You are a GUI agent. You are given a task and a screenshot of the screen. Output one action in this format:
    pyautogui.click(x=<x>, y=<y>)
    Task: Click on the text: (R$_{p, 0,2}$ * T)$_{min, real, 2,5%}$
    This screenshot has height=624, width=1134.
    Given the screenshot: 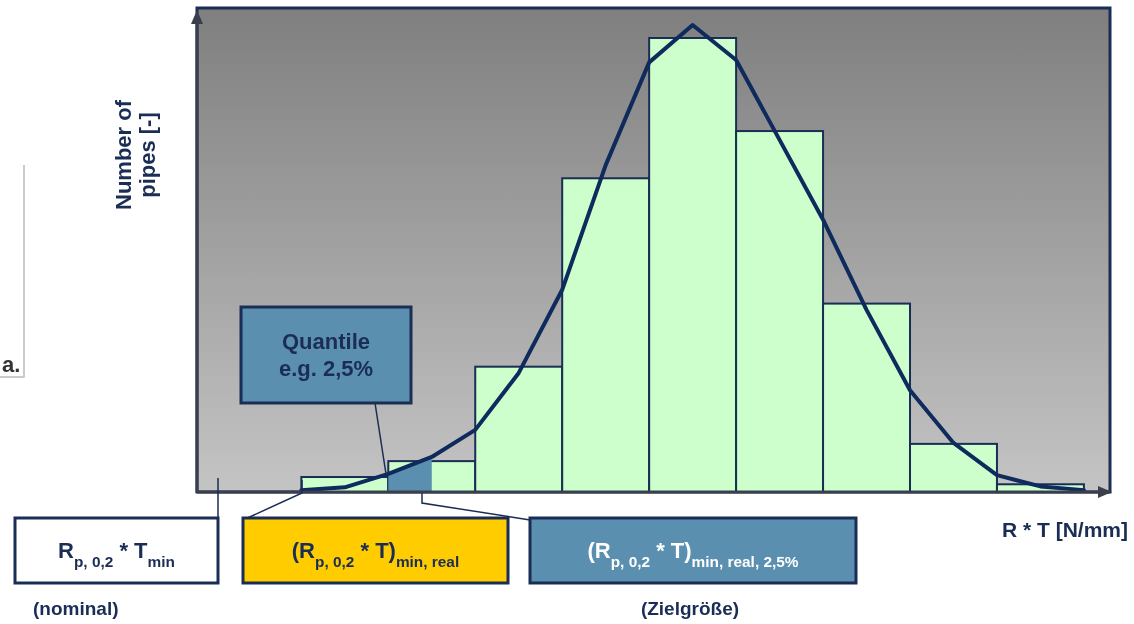 What is the action you would take?
    pyautogui.click(x=693, y=554)
    